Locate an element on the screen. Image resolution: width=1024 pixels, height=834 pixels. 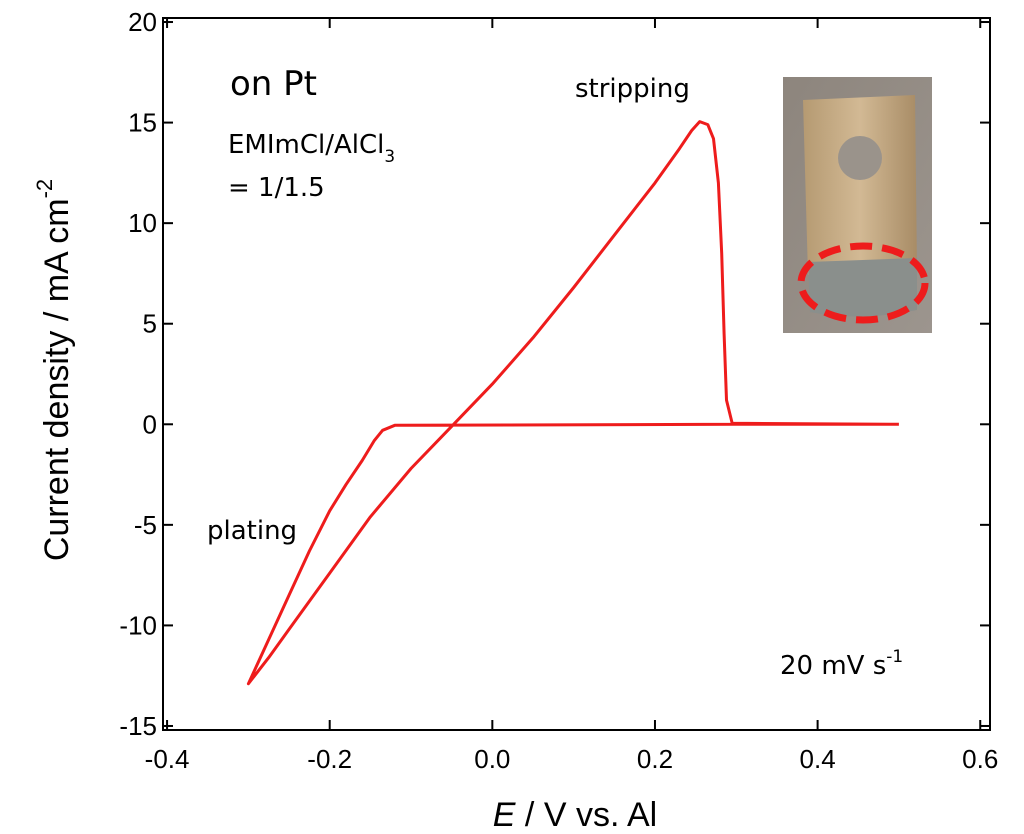
y-axis-label: Current density / mA cm-2 is located at coordinates (54, 370).